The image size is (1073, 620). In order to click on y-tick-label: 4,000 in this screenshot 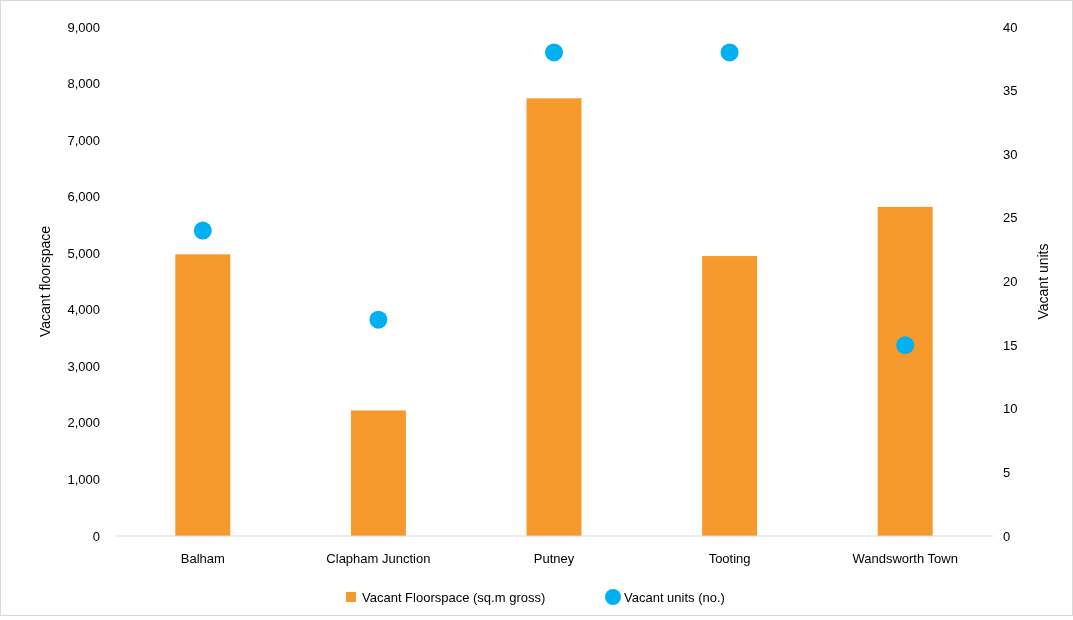, I will do `click(83, 310)`.